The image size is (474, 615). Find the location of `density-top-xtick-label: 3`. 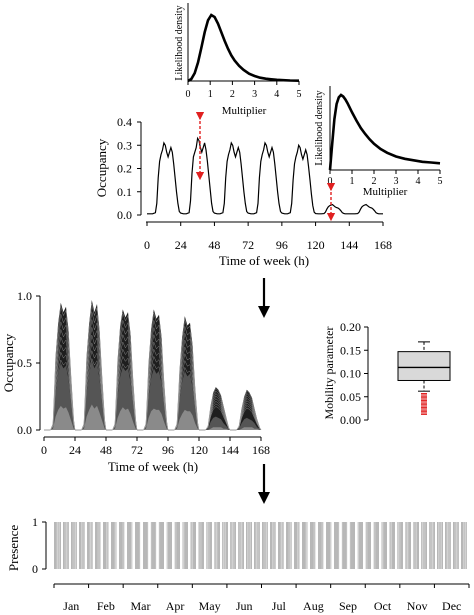

density-top-xtick-label: 3 is located at coordinates (254, 94).